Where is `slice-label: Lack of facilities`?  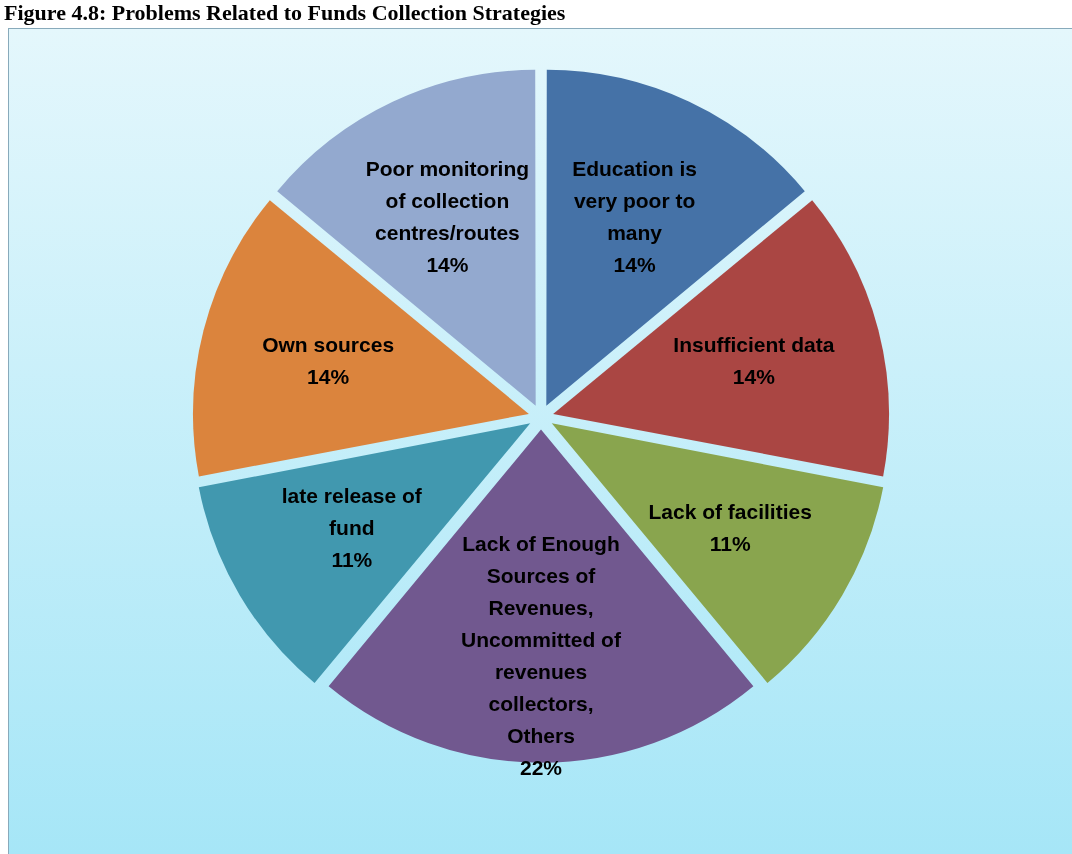
slice-label: Lack of facilities is located at coordinates (730, 511).